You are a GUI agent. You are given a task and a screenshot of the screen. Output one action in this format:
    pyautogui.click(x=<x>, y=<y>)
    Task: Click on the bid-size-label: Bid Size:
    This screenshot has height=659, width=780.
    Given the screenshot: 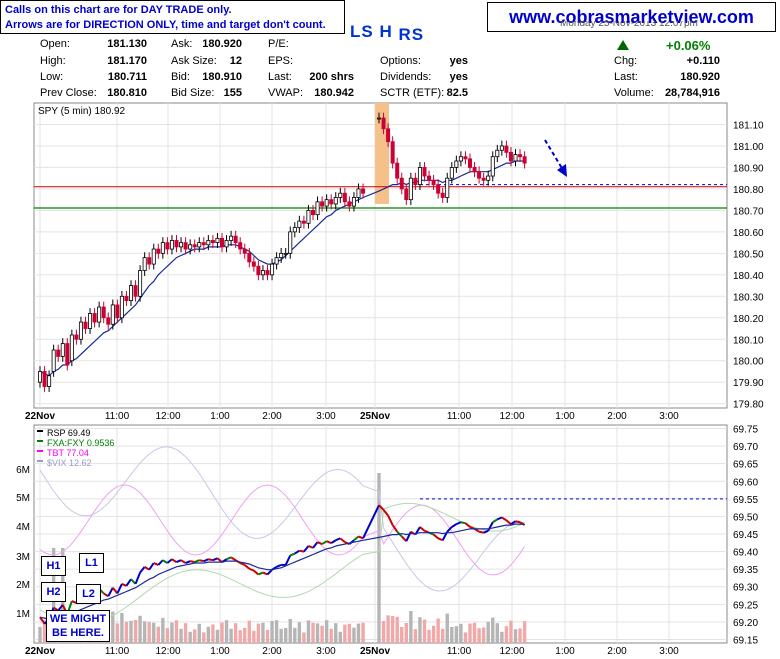 What is the action you would take?
    pyautogui.click(x=193, y=93)
    